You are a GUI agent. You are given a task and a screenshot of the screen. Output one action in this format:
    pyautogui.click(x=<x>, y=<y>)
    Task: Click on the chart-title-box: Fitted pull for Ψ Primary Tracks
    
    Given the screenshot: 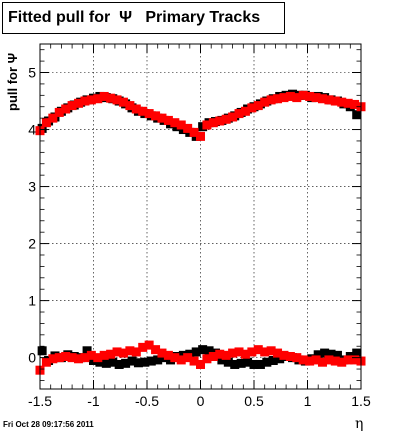 What is the action you would take?
    pyautogui.click(x=143, y=18)
    